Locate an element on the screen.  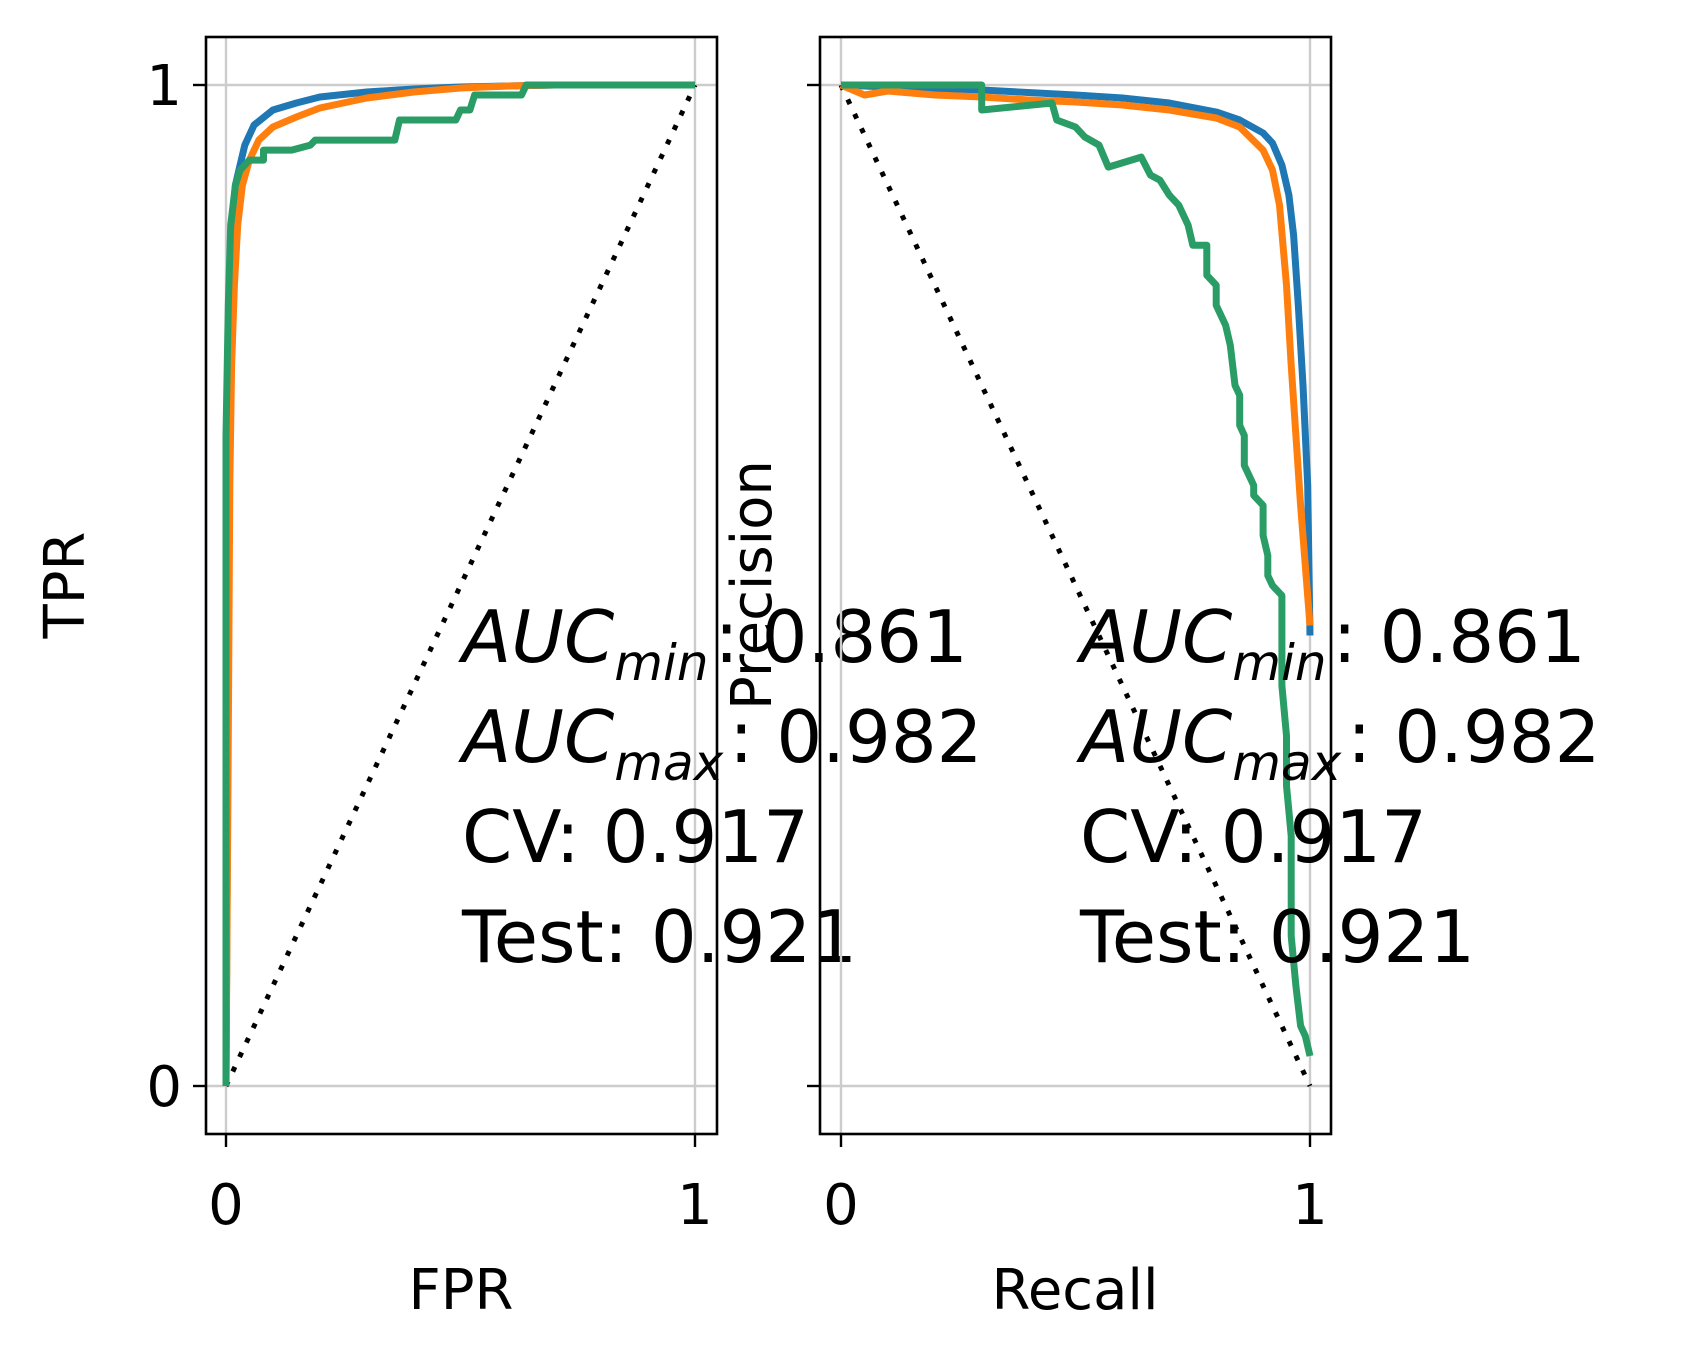
roc-auc-max-text-value: : 0.982 is located at coordinates (855, 737).